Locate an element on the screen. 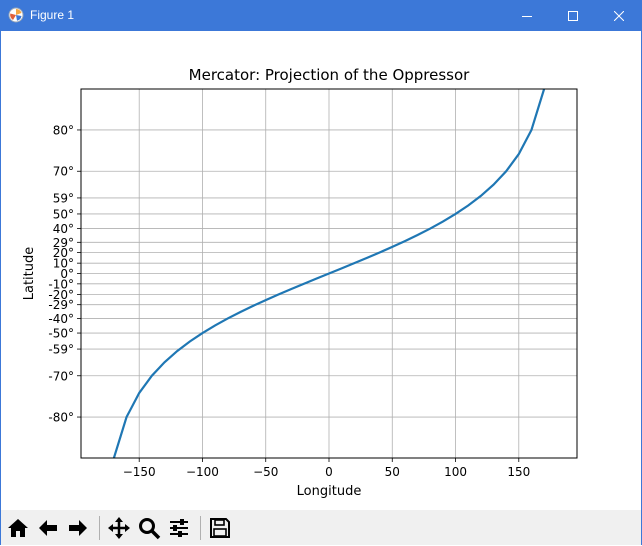  y-tick-label: 70° is located at coordinates (63, 172).